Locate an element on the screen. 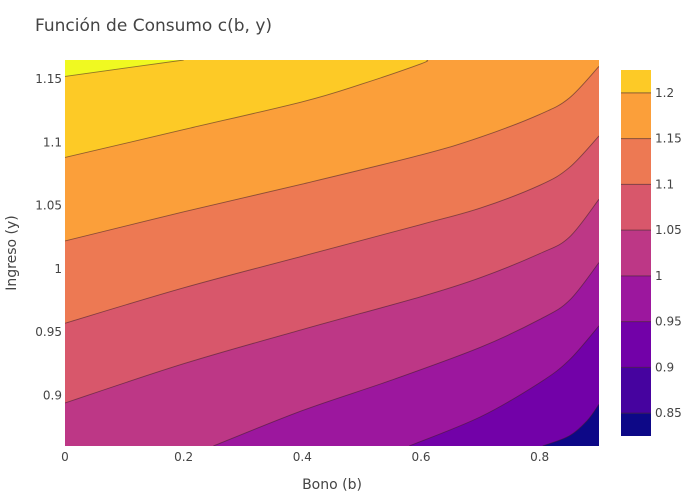 The height and width of the screenshot is (500, 700). x-tick-label: 0.8 is located at coordinates (539, 457).